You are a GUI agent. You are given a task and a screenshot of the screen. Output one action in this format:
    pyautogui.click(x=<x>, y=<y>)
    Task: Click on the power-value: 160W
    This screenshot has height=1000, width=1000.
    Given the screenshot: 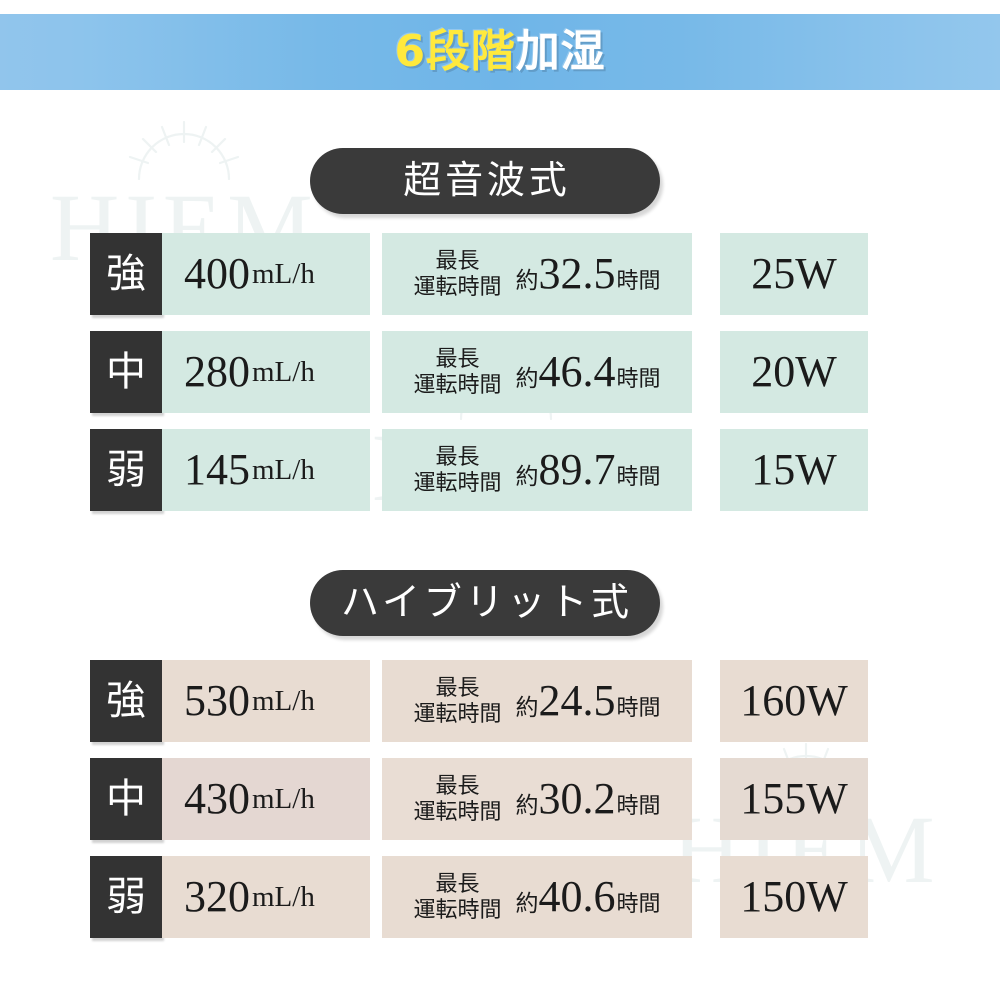 What is the action you would take?
    pyautogui.click(x=794, y=700)
    